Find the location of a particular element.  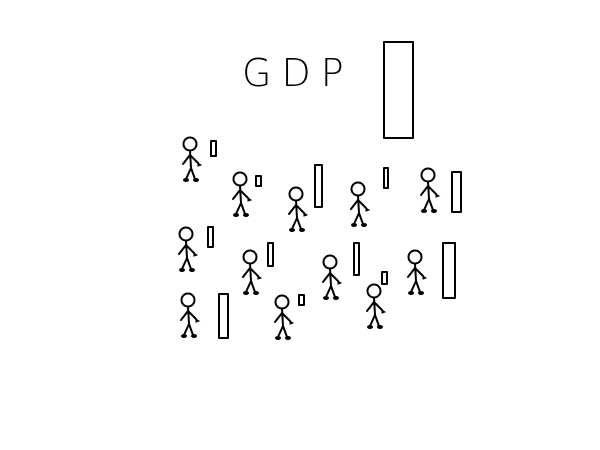

gdp-bar is located at coordinates (398, 90).